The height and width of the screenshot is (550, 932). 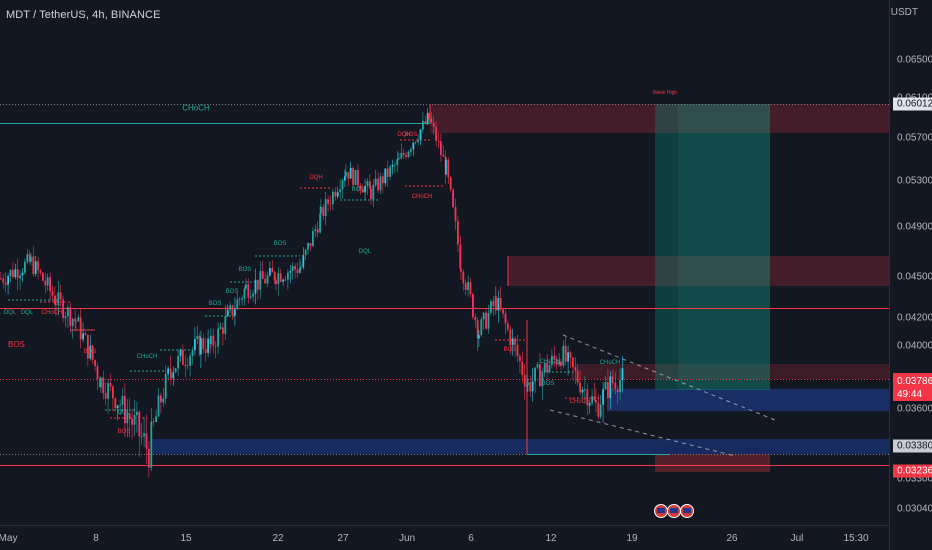 I want to click on price-tick: 0.03040, so click(x=914, y=509).